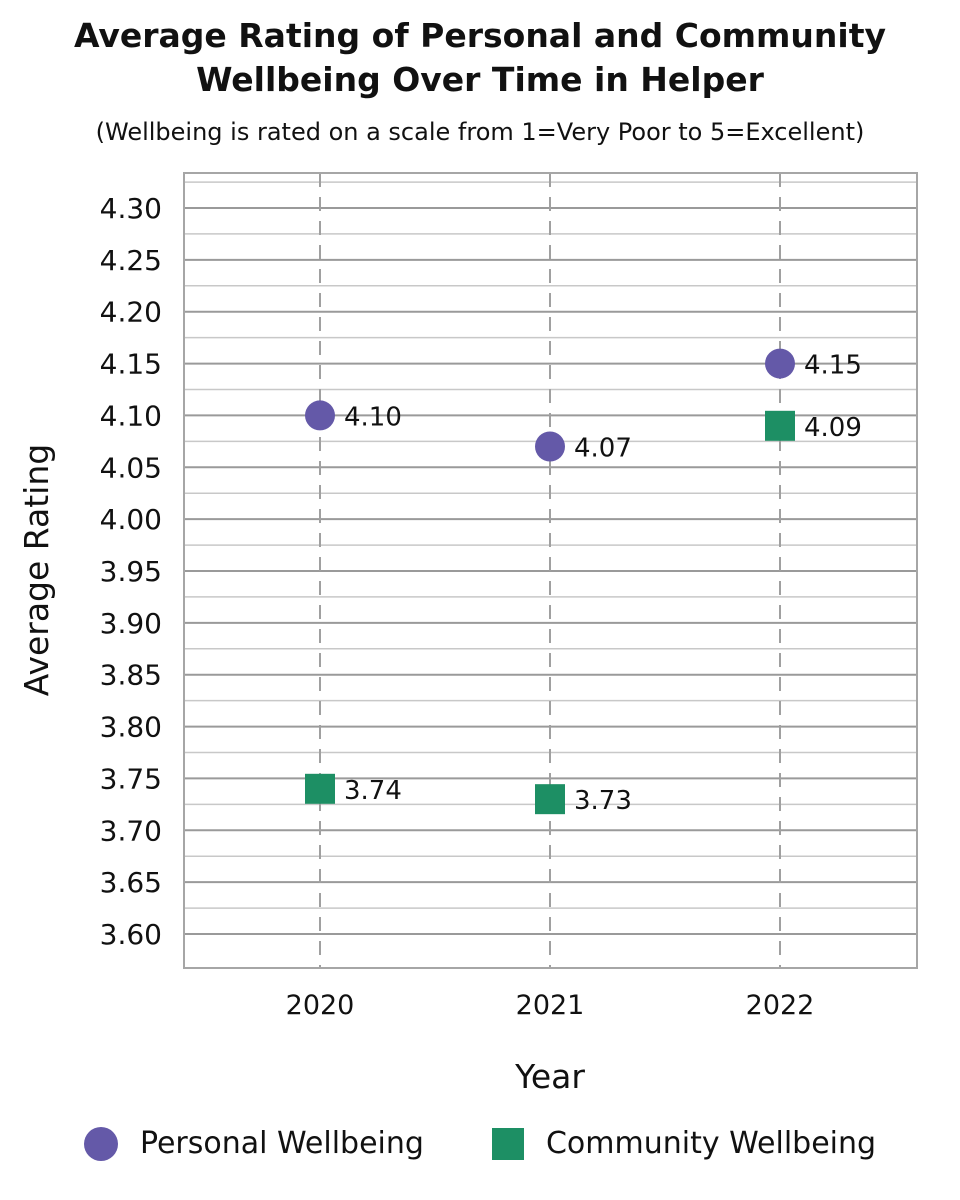  Describe the element at coordinates (281, 1143) in the screenshot. I see `legend-label-personal: Personal Wellbeing` at that location.